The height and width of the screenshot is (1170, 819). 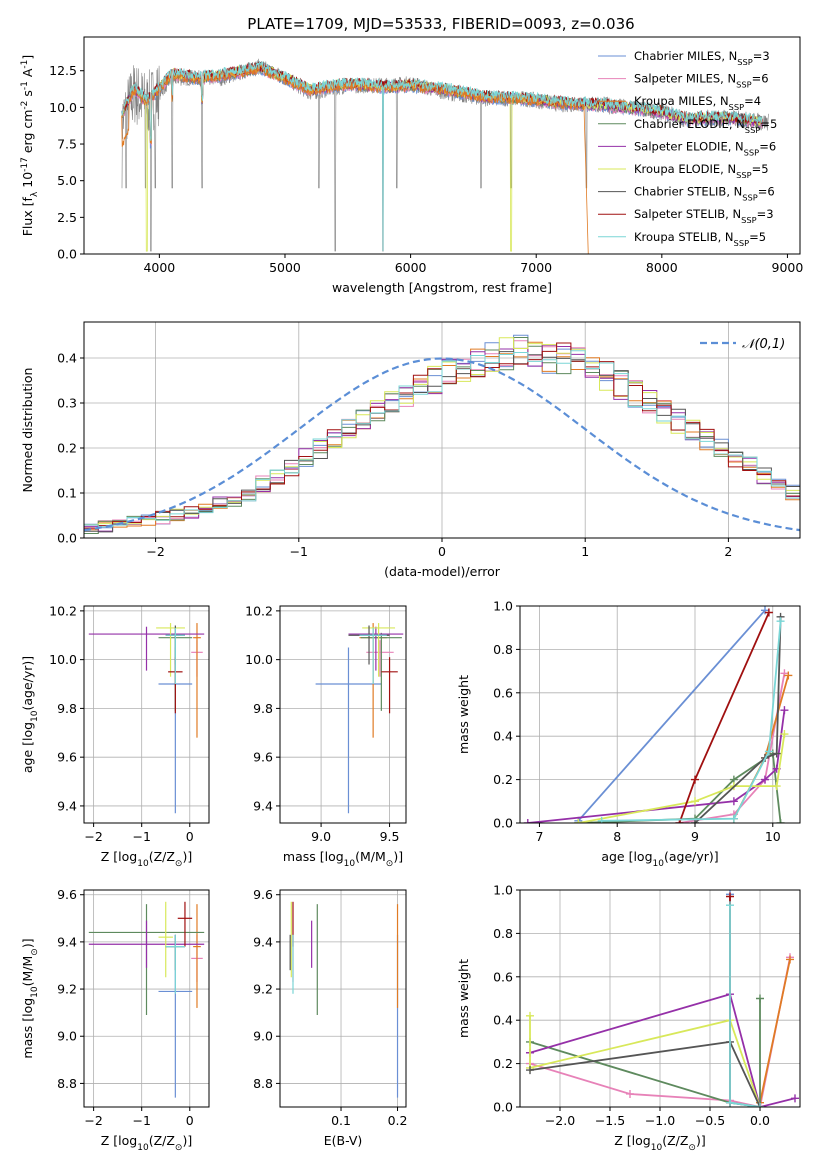 I want to click on y-tick-label: 7.5, so click(x=67, y=144).